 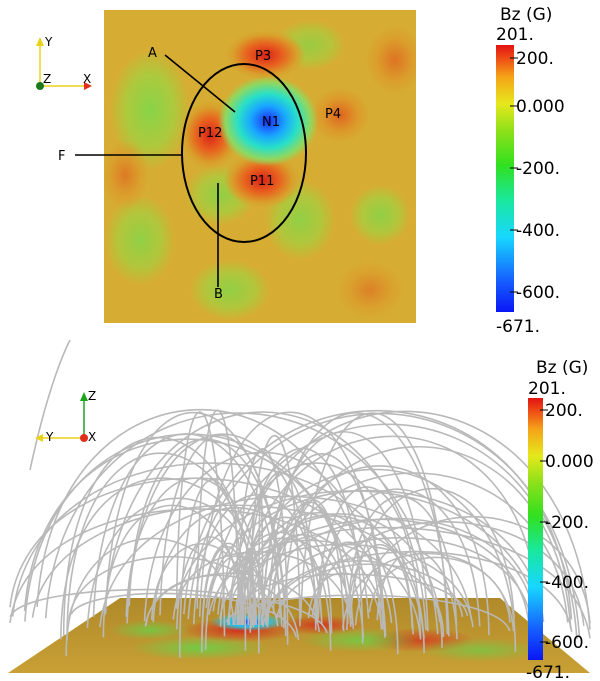 What do you see at coordinates (210, 133) in the screenshot?
I see `label-p12: P12` at bounding box center [210, 133].